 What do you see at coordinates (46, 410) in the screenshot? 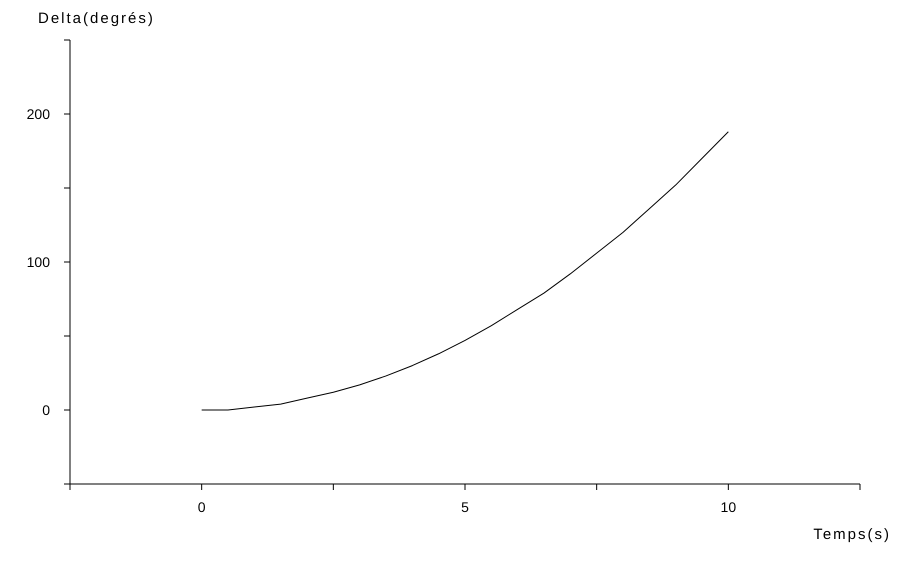
I see `y-tick-label: 0` at bounding box center [46, 410].